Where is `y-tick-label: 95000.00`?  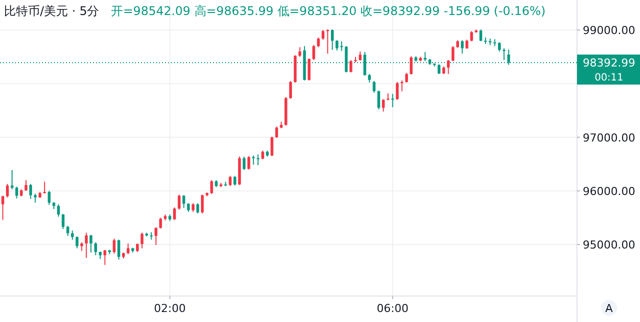 y-tick-label: 95000.00 is located at coordinates (609, 245).